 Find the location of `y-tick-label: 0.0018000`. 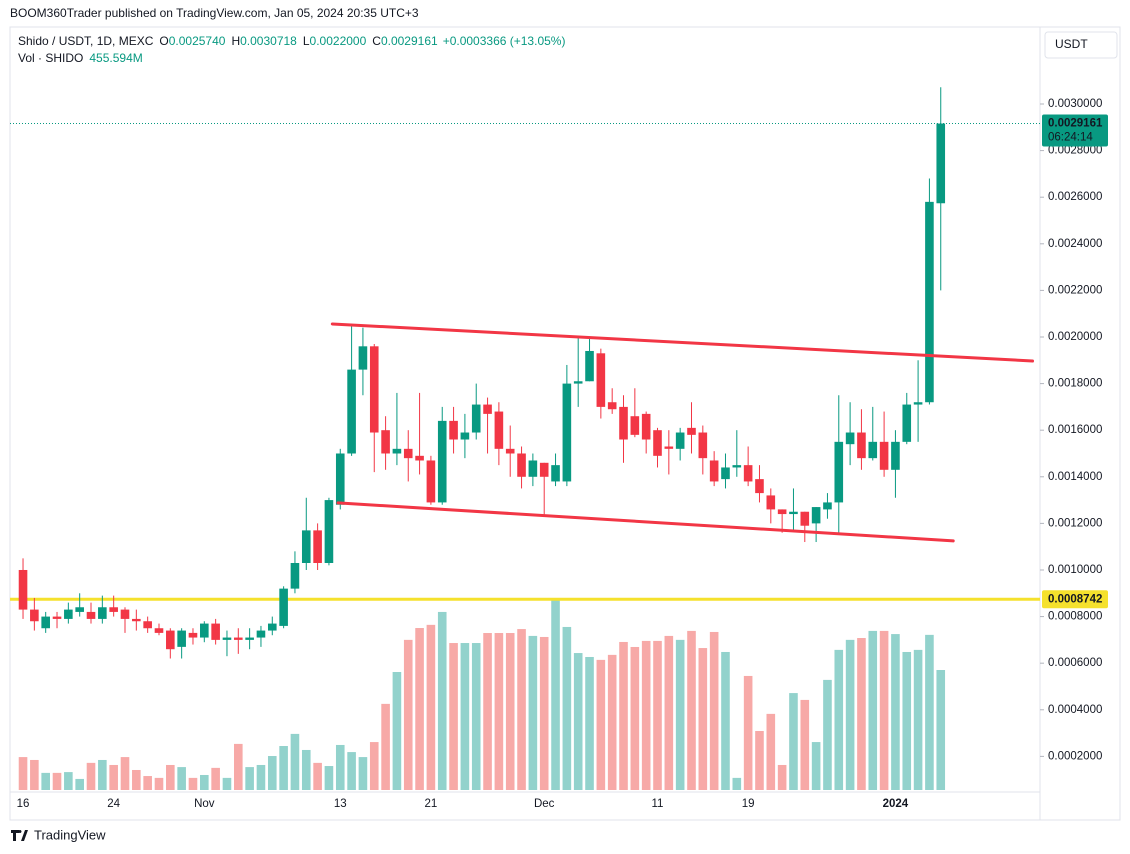

y-tick-label: 0.0018000 is located at coordinates (1075, 384).